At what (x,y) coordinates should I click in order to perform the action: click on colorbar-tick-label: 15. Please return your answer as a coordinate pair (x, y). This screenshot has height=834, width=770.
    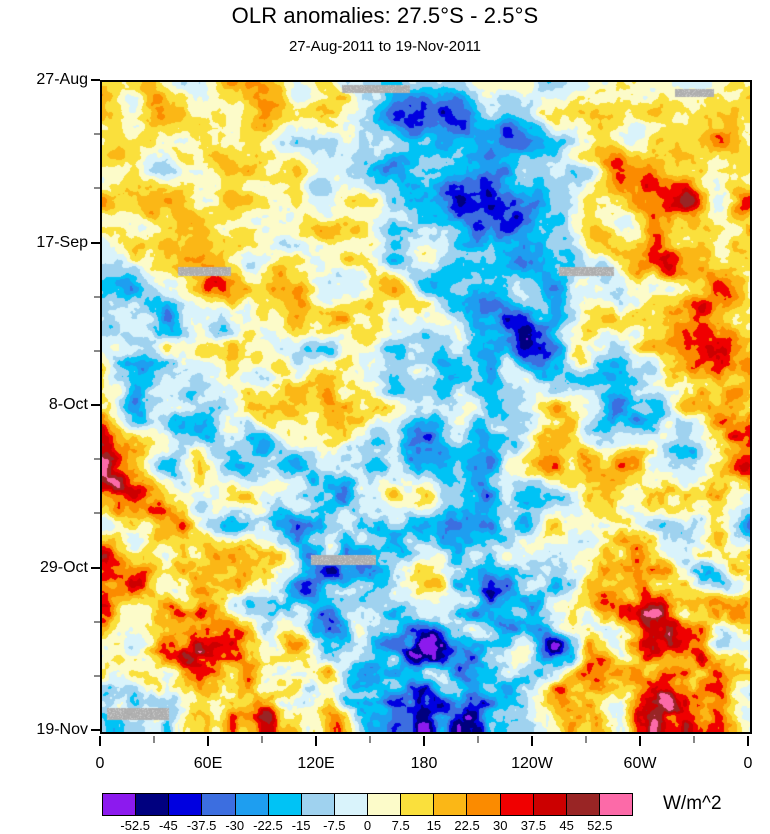
    Looking at the image, I should click on (434, 825).